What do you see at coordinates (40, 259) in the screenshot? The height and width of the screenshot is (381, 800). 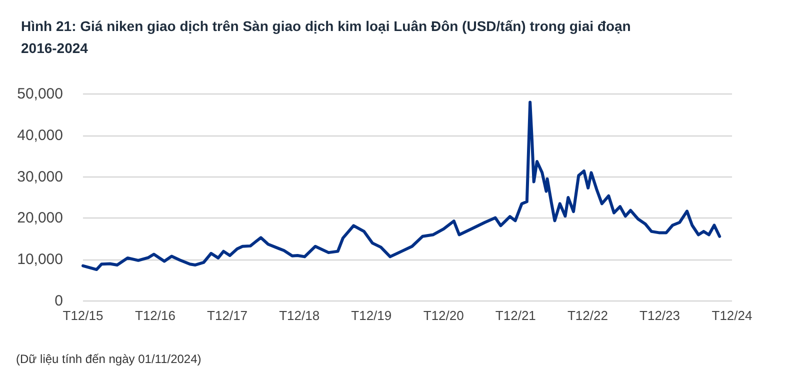 I see `y-tick-label: 10,000` at bounding box center [40, 259].